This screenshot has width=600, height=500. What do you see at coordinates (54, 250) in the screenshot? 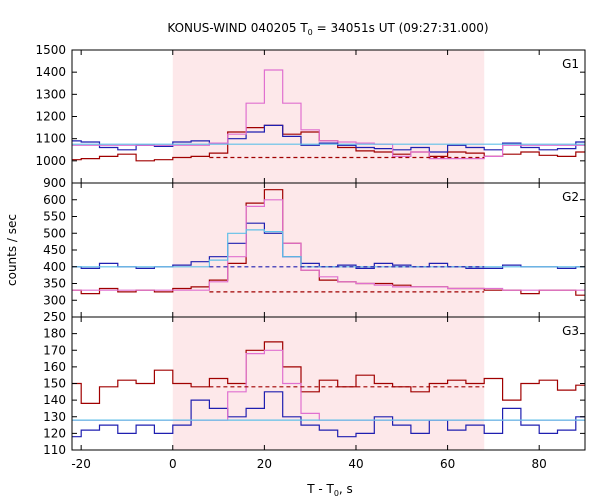
I see `y-tick-label: 450` at bounding box center [54, 250].